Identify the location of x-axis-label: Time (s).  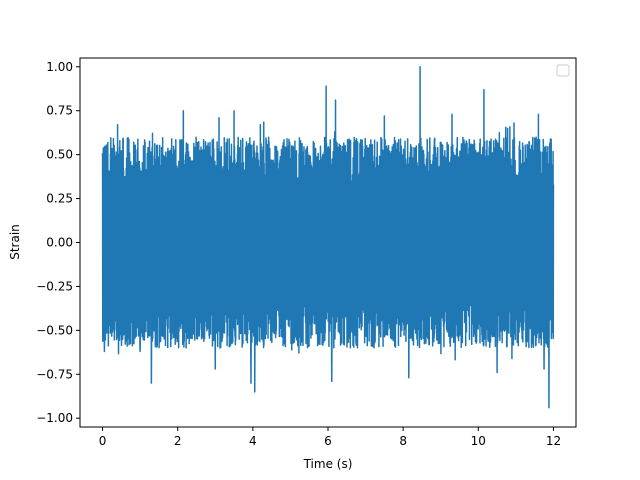
(328, 464).